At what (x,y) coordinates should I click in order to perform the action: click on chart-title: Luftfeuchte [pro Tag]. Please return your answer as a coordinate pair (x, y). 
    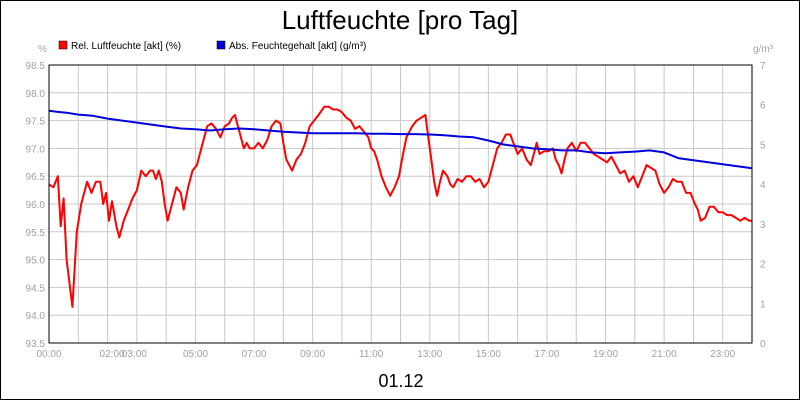
    Looking at the image, I should click on (400, 20).